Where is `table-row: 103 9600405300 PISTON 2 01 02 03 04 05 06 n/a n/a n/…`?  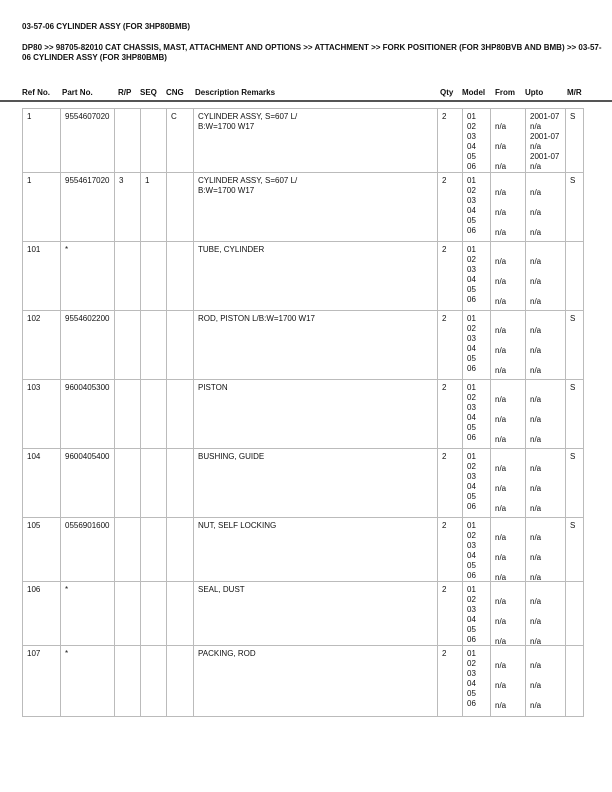 table-row: 103 9600405300 PISTON 2 01 02 03 04 05 06 n/a n/a n/… is located at coordinates (303, 414).